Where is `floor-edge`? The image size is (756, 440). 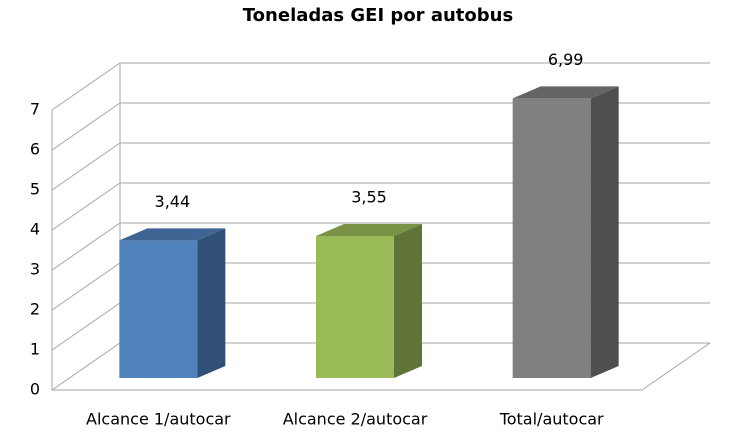 floor-edge is located at coordinates (381, 366).